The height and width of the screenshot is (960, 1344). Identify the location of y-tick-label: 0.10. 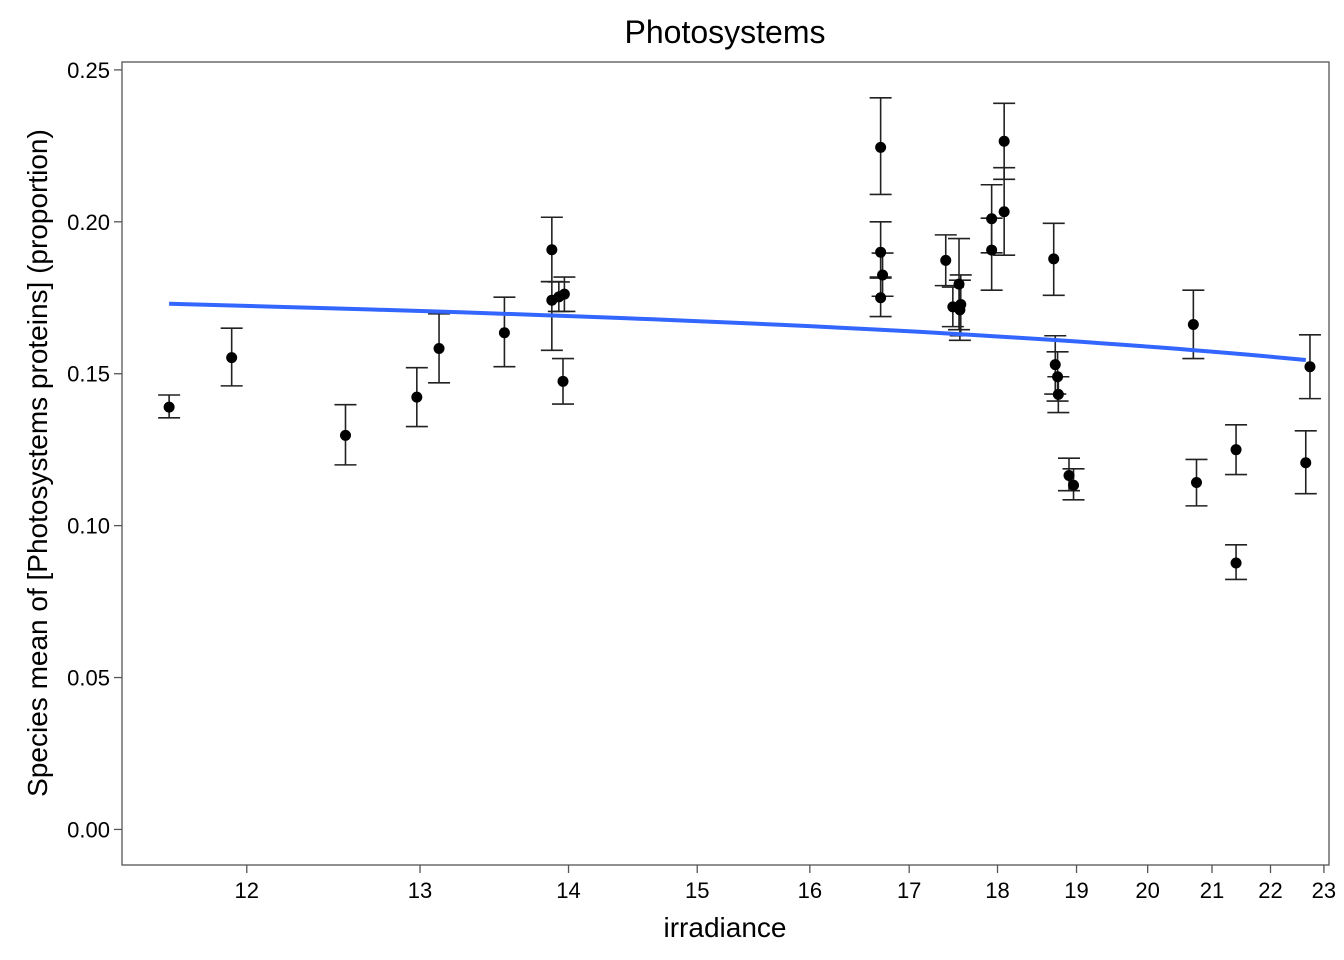
(88, 526).